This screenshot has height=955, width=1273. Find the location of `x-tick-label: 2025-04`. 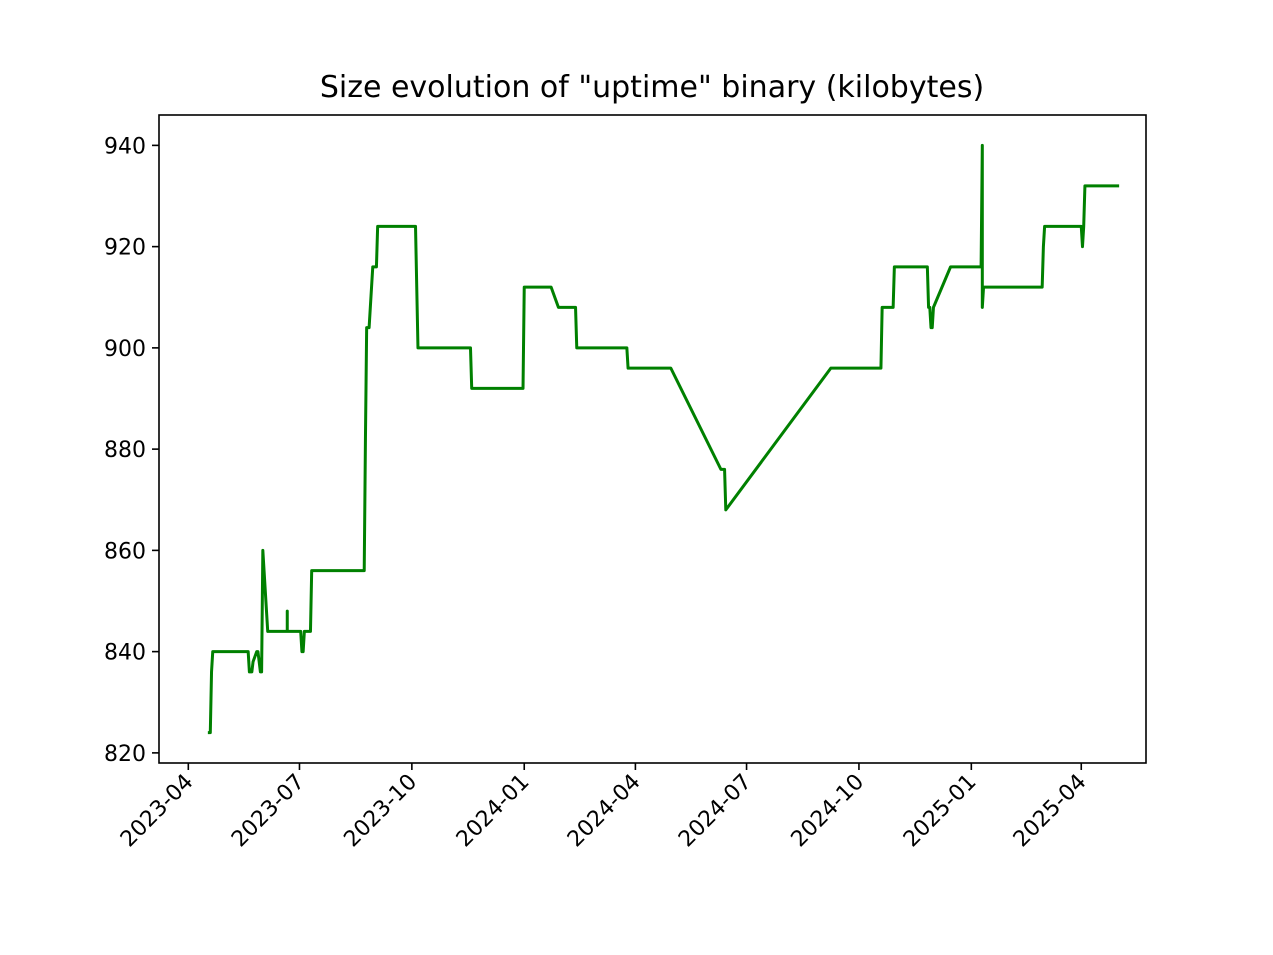

x-tick-label: 2025-04 is located at coordinates (1050, 811).